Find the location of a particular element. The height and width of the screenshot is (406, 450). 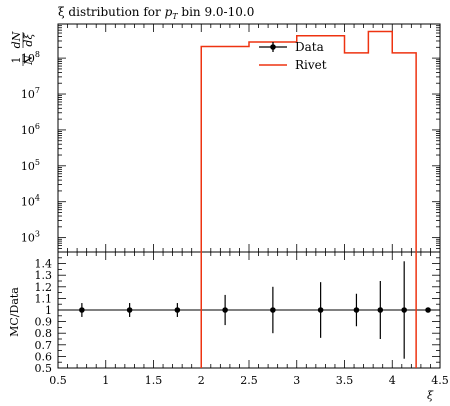

chart-title: ξ distribution for pT bin 9.0-10.0 is located at coordinates (156, 13).